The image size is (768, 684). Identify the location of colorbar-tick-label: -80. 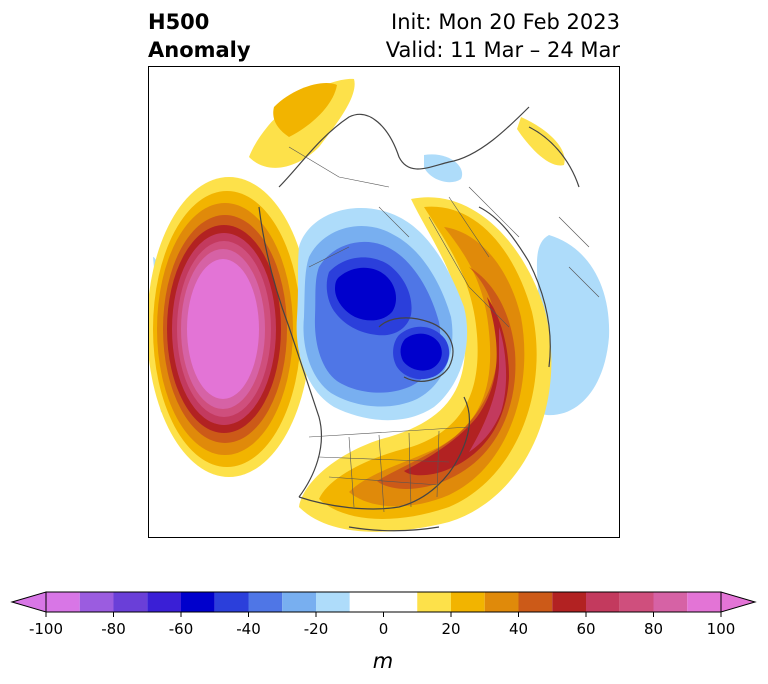
(113, 629).